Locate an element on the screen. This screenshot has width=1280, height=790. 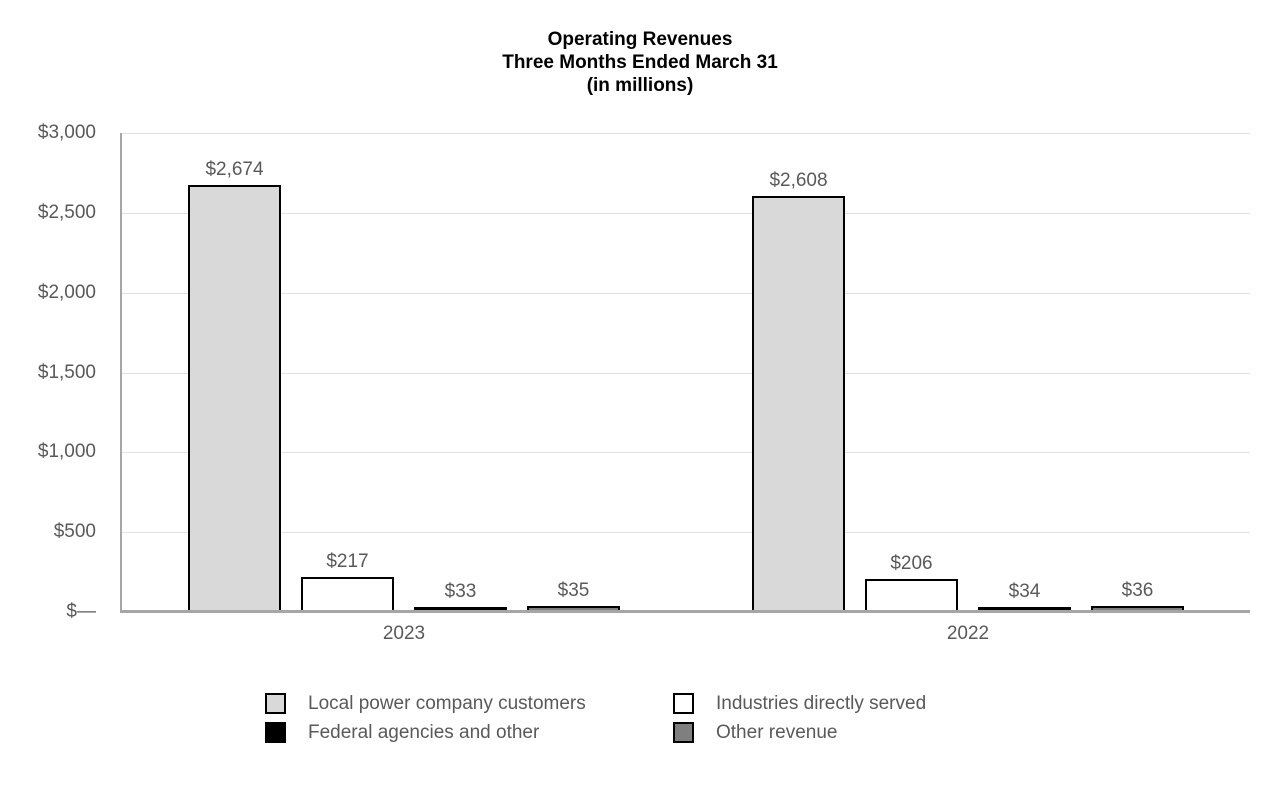
y-tick-label: $— is located at coordinates (81, 611).